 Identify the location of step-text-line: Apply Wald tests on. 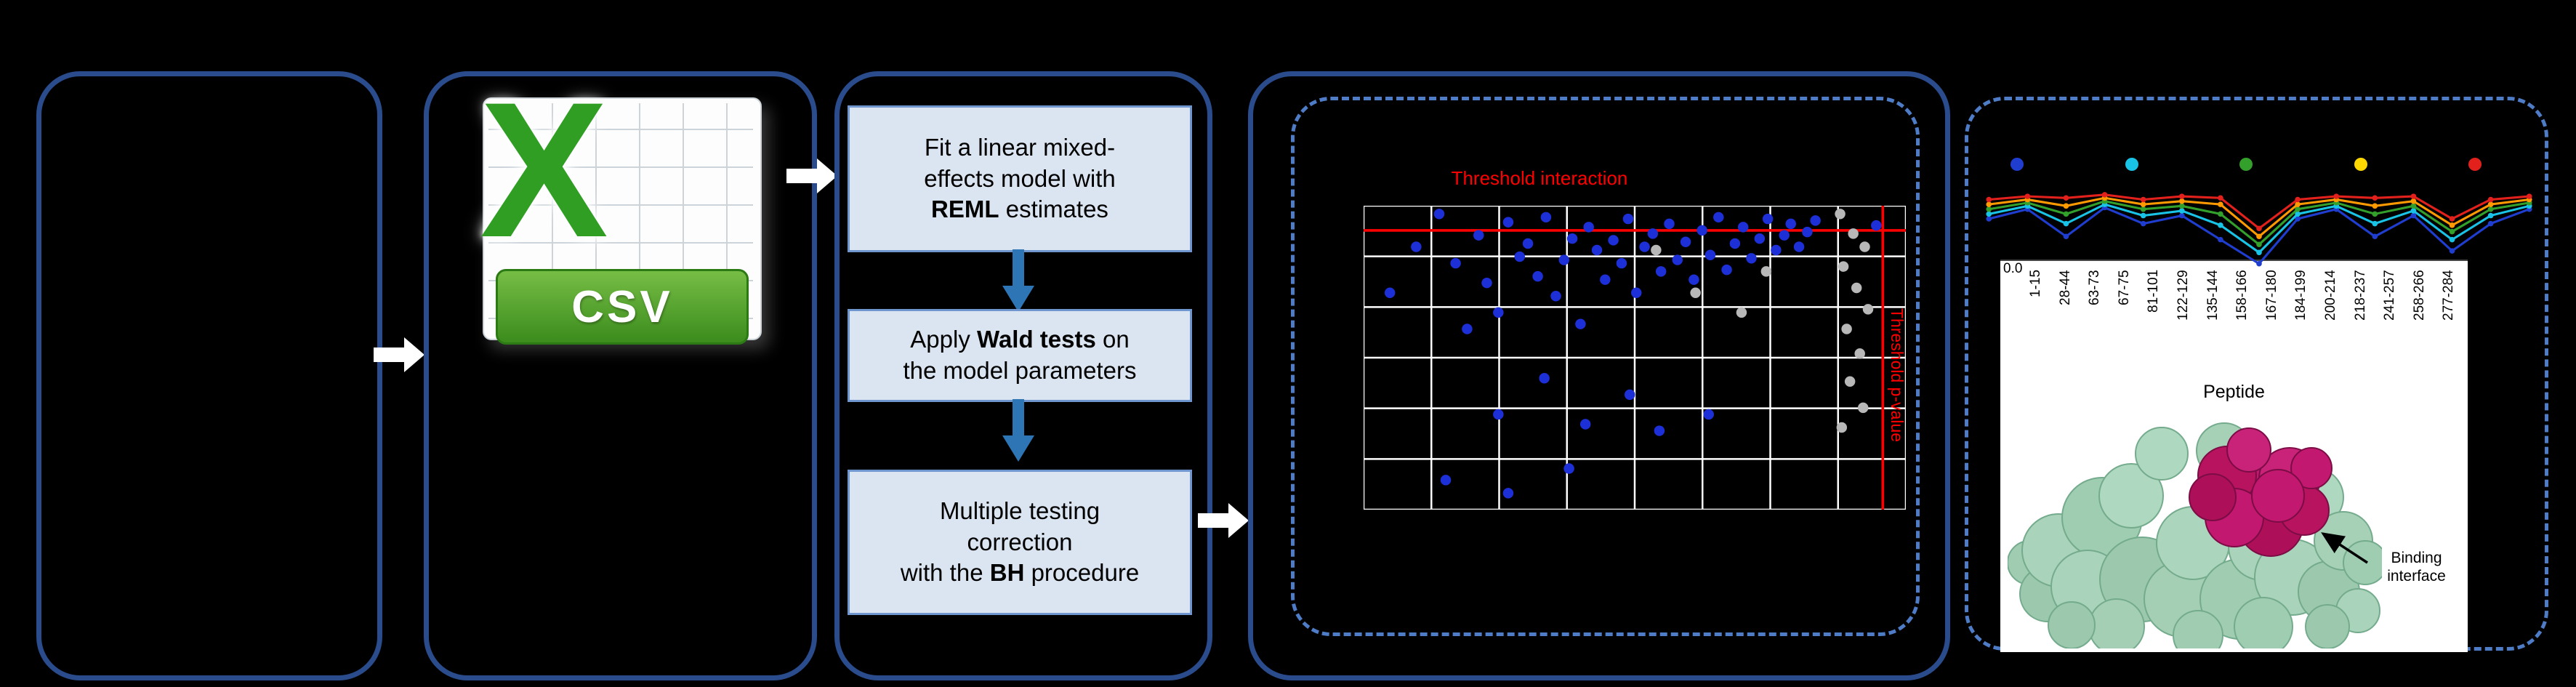
(1020, 339).